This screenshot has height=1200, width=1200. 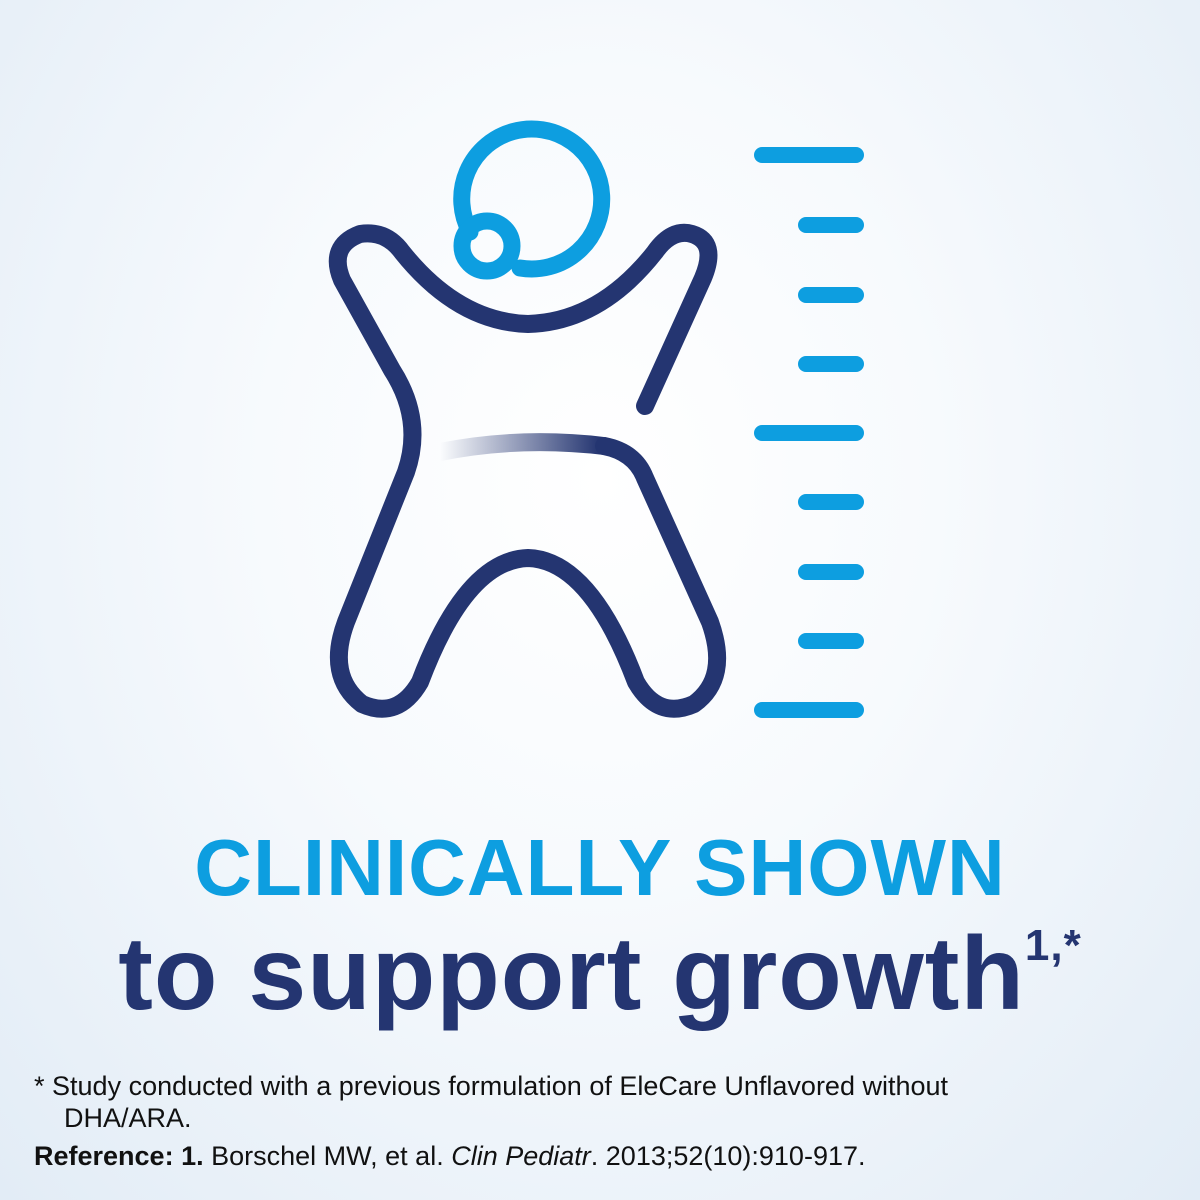 I want to click on headline-support-growth: to support growth1,*, so click(x=600, y=974).